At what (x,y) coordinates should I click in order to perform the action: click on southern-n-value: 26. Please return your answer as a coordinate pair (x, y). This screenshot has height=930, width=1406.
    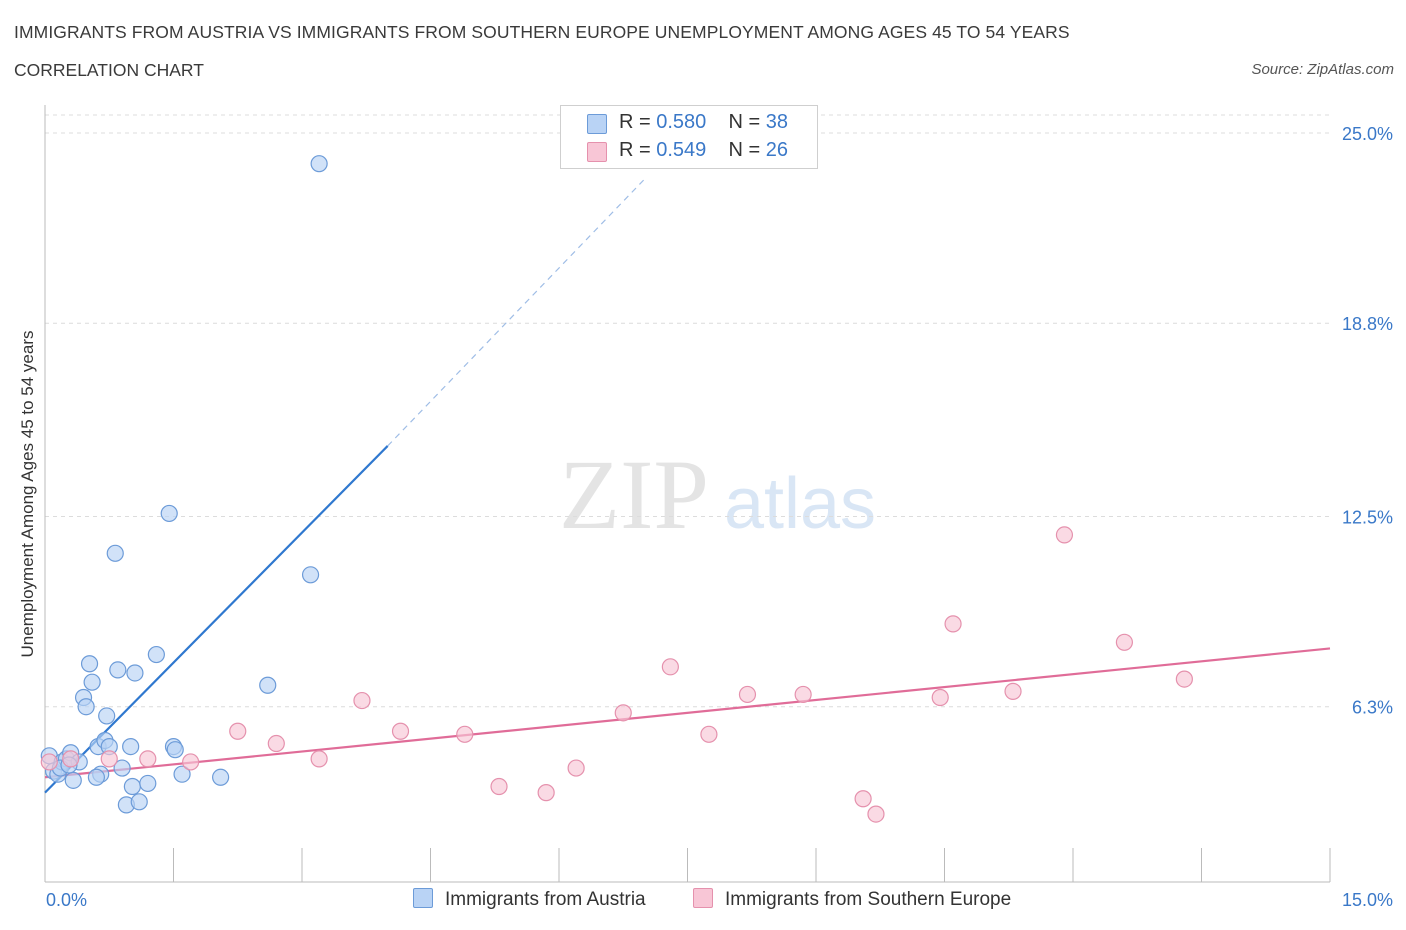
    Looking at the image, I should click on (777, 150).